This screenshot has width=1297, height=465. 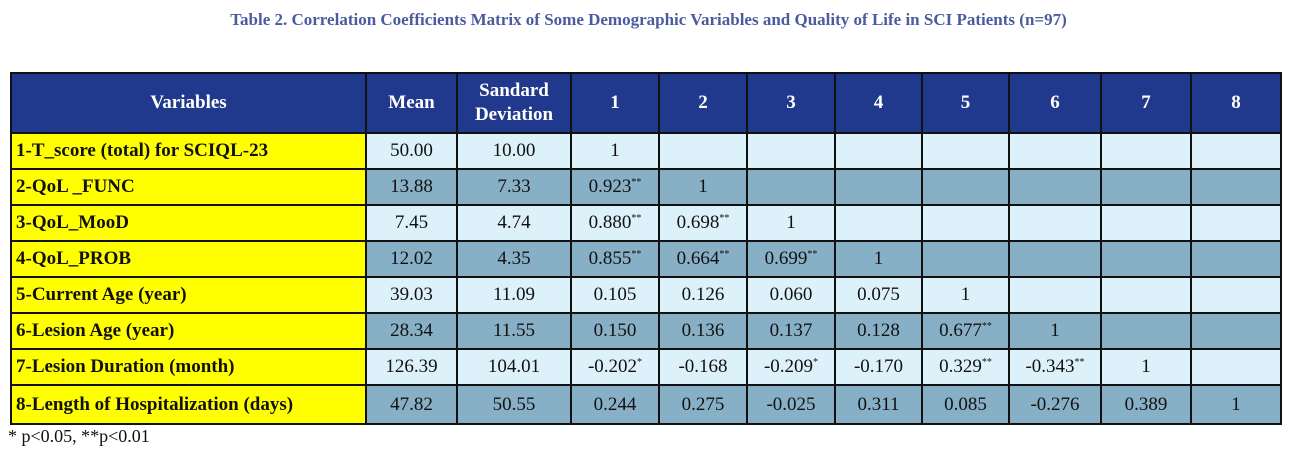 What do you see at coordinates (1146, 103) in the screenshot?
I see `header-cell: 7` at bounding box center [1146, 103].